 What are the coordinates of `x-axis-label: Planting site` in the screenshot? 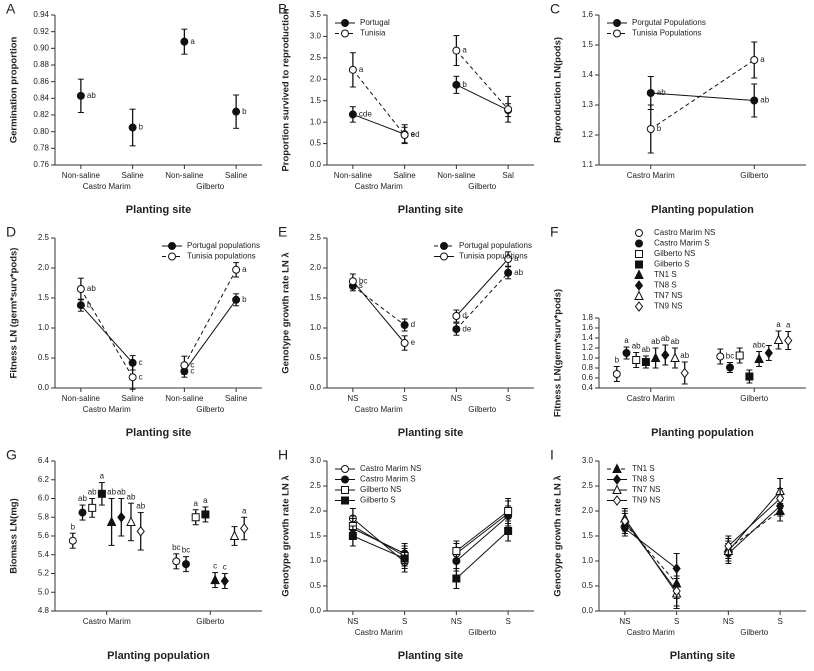 It's located at (430, 433).